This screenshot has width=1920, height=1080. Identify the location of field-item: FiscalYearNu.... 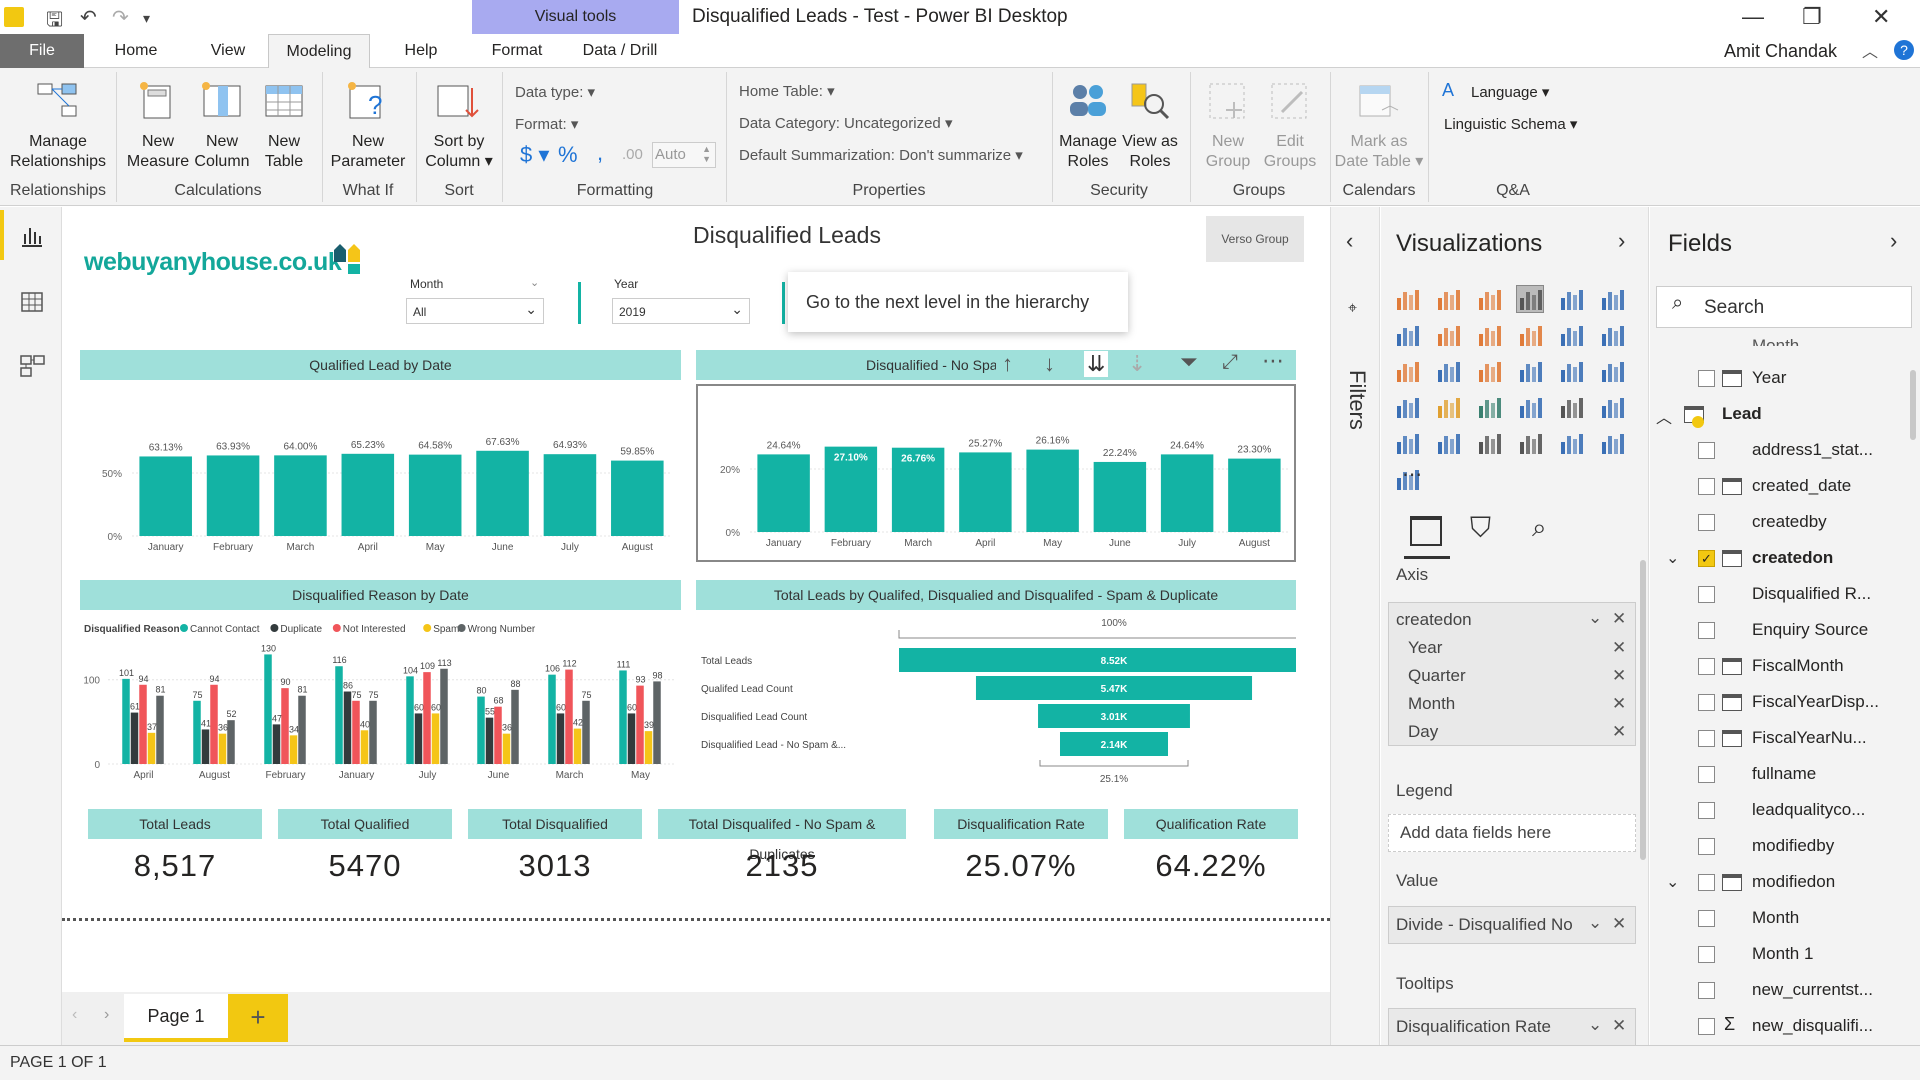
(1809, 737).